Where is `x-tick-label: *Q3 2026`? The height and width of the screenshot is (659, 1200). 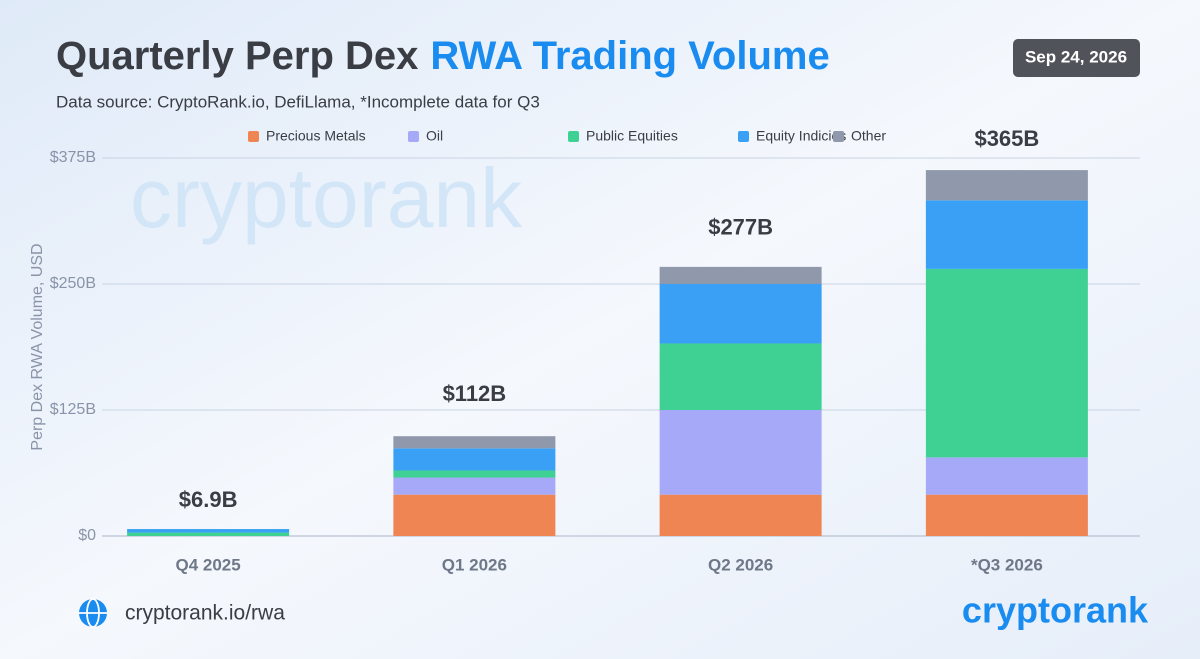
x-tick-label: *Q3 2026 is located at coordinates (1007, 564).